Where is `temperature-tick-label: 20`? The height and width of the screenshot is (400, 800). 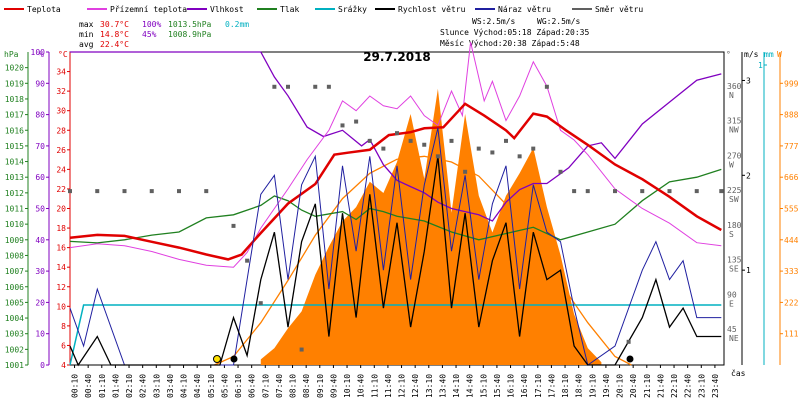 temperature-tick-label: 20 is located at coordinates (61, 209).